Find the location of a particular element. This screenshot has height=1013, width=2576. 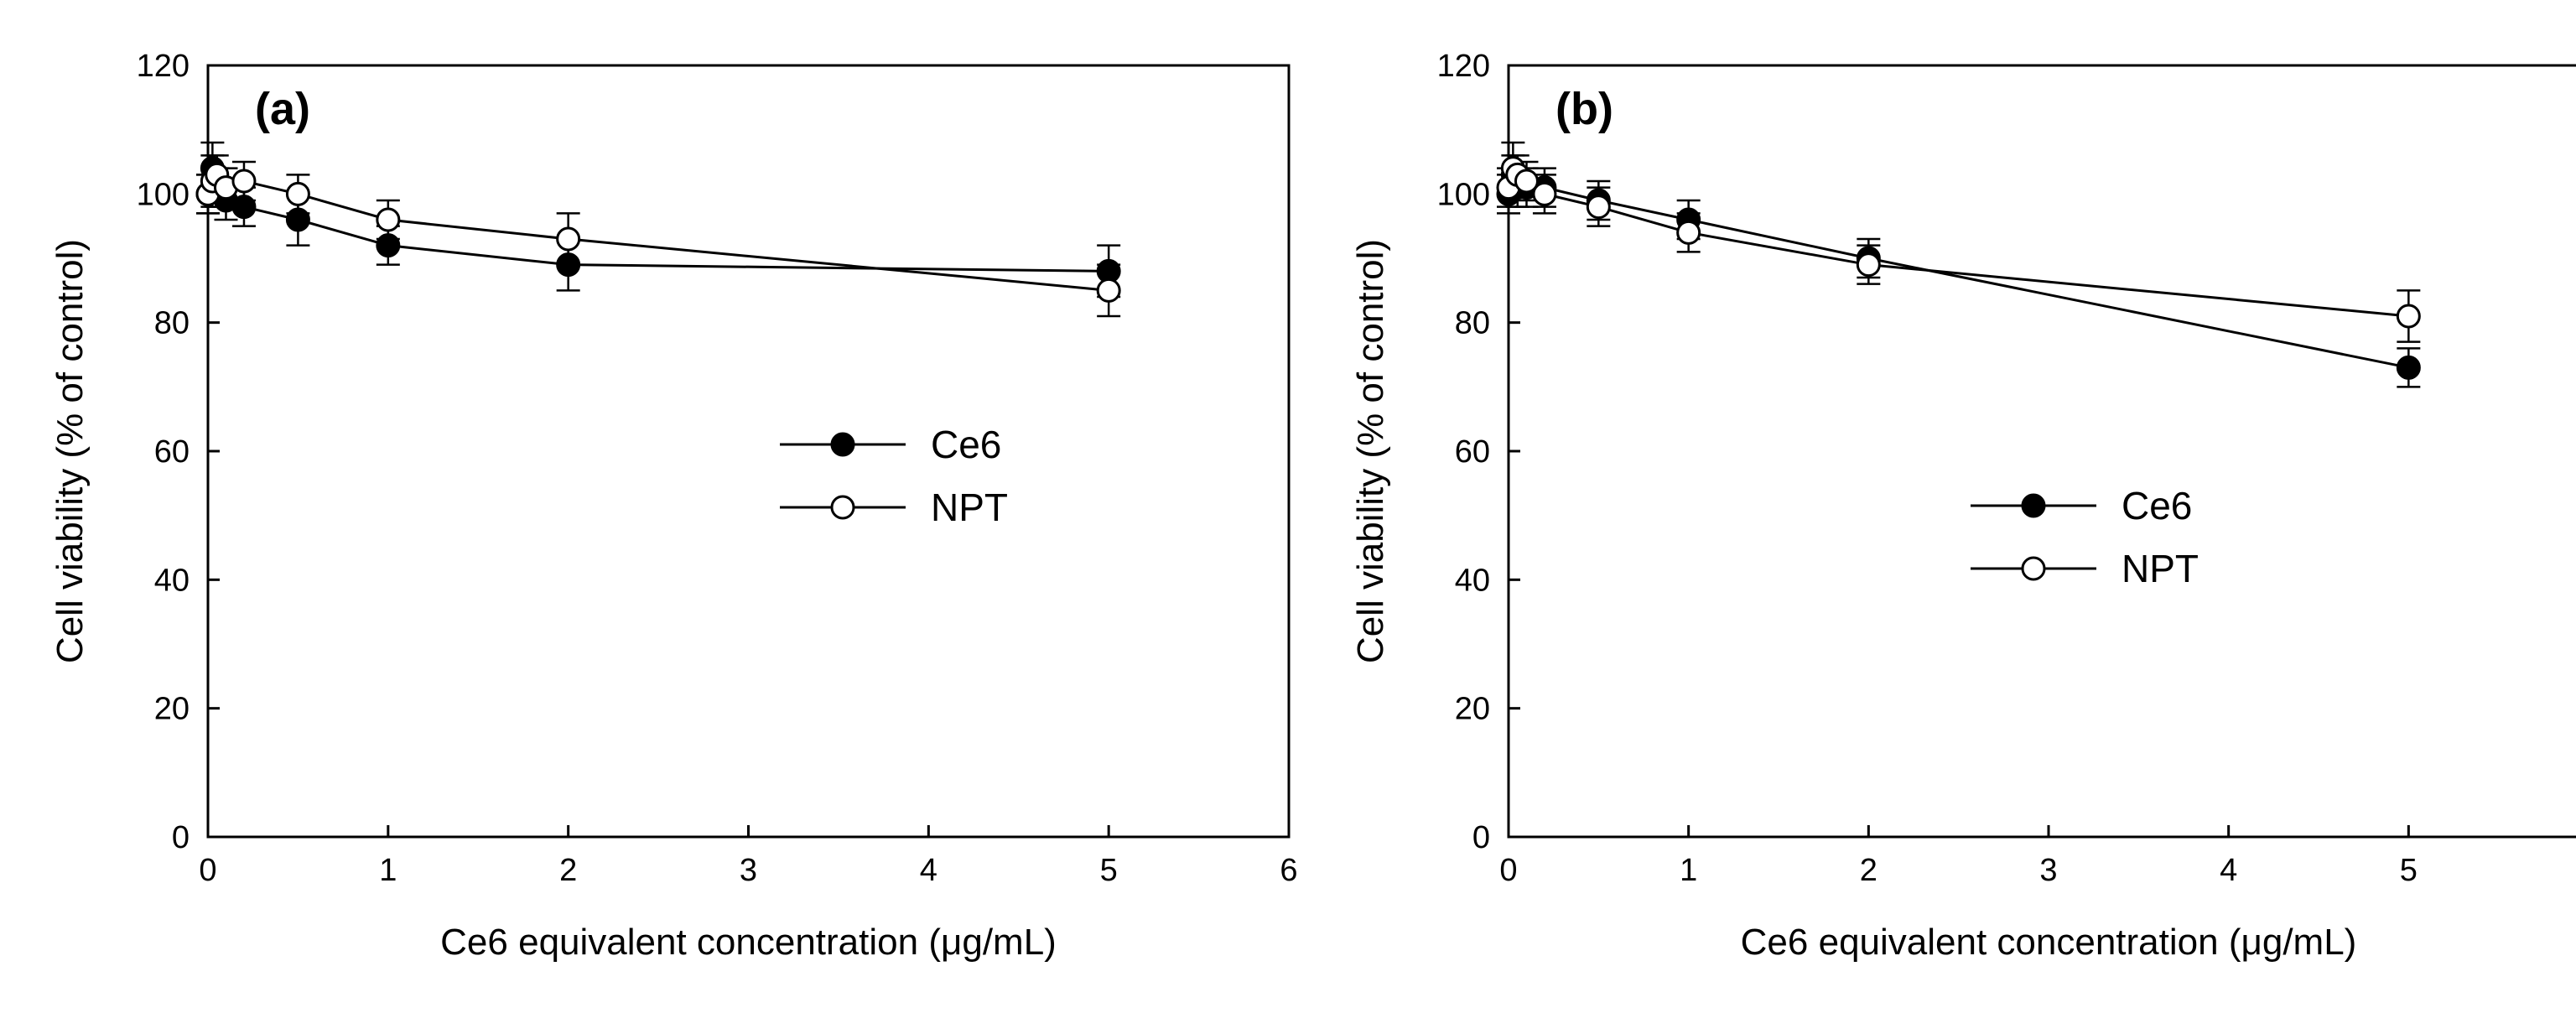

panel-label: (b) is located at coordinates (1584, 109).